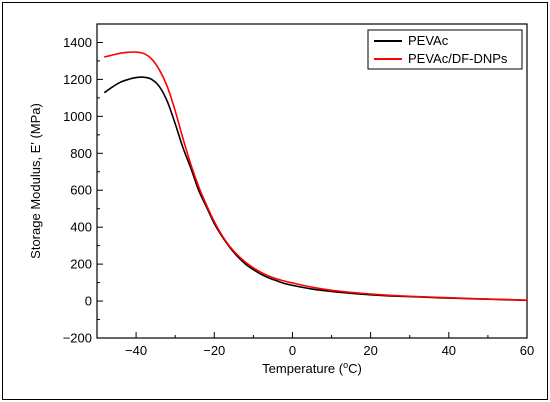  Describe the element at coordinates (449, 350) in the screenshot. I see `x-tick-label: 40` at that location.